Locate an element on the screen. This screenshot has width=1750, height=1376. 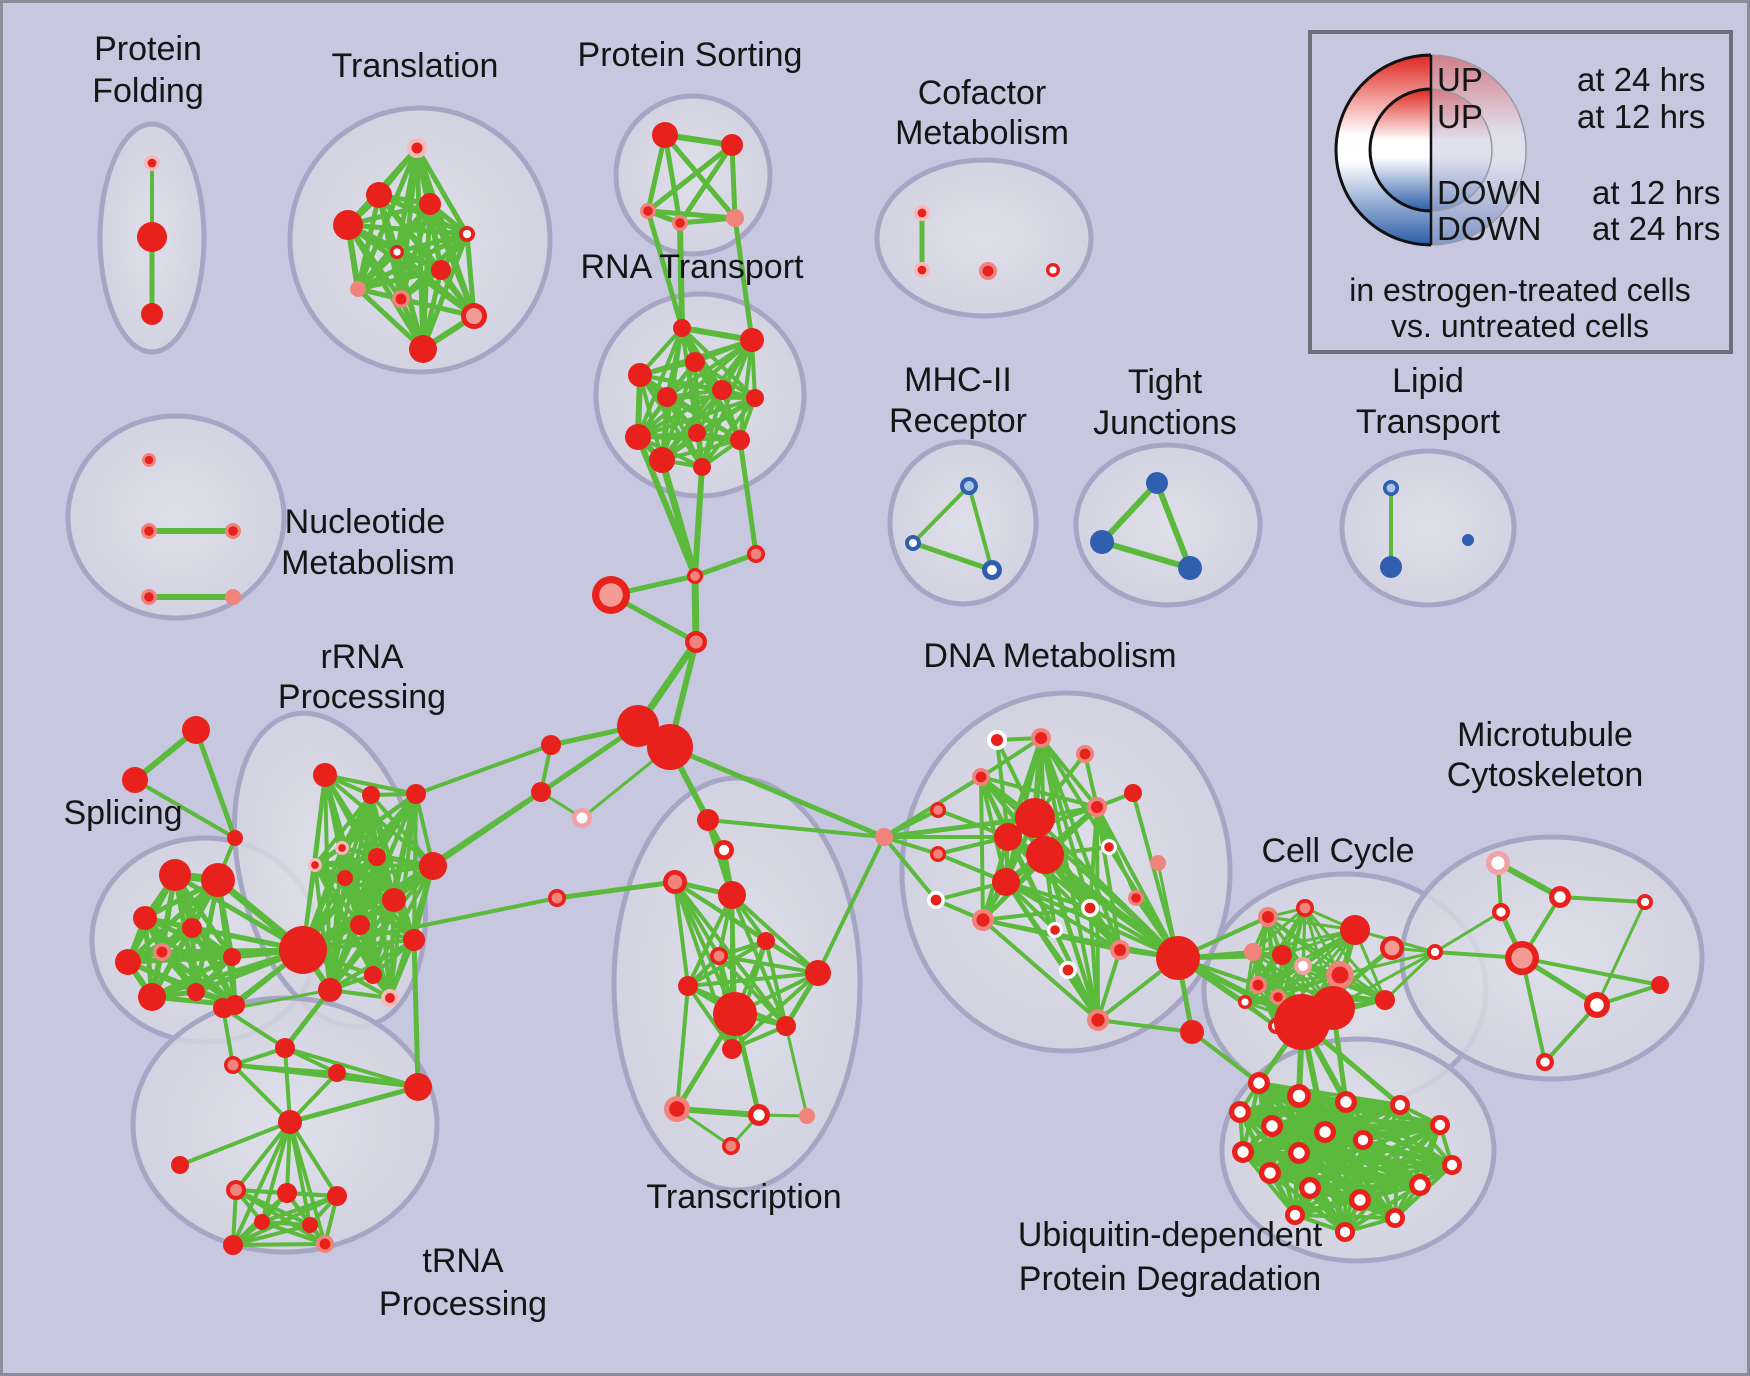
node-x7-ring is located at coordinates (688, 986).